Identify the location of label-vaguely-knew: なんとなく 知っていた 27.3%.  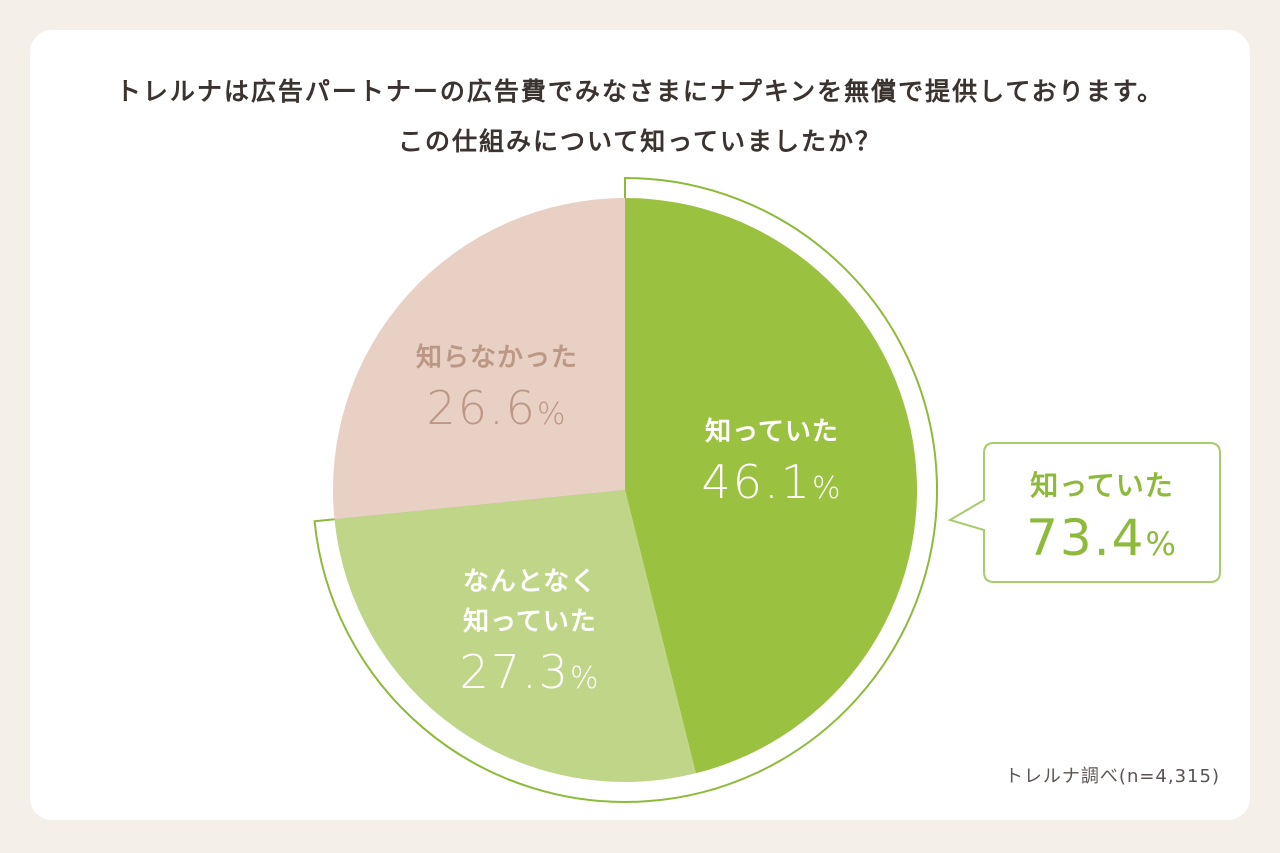
(530, 635).